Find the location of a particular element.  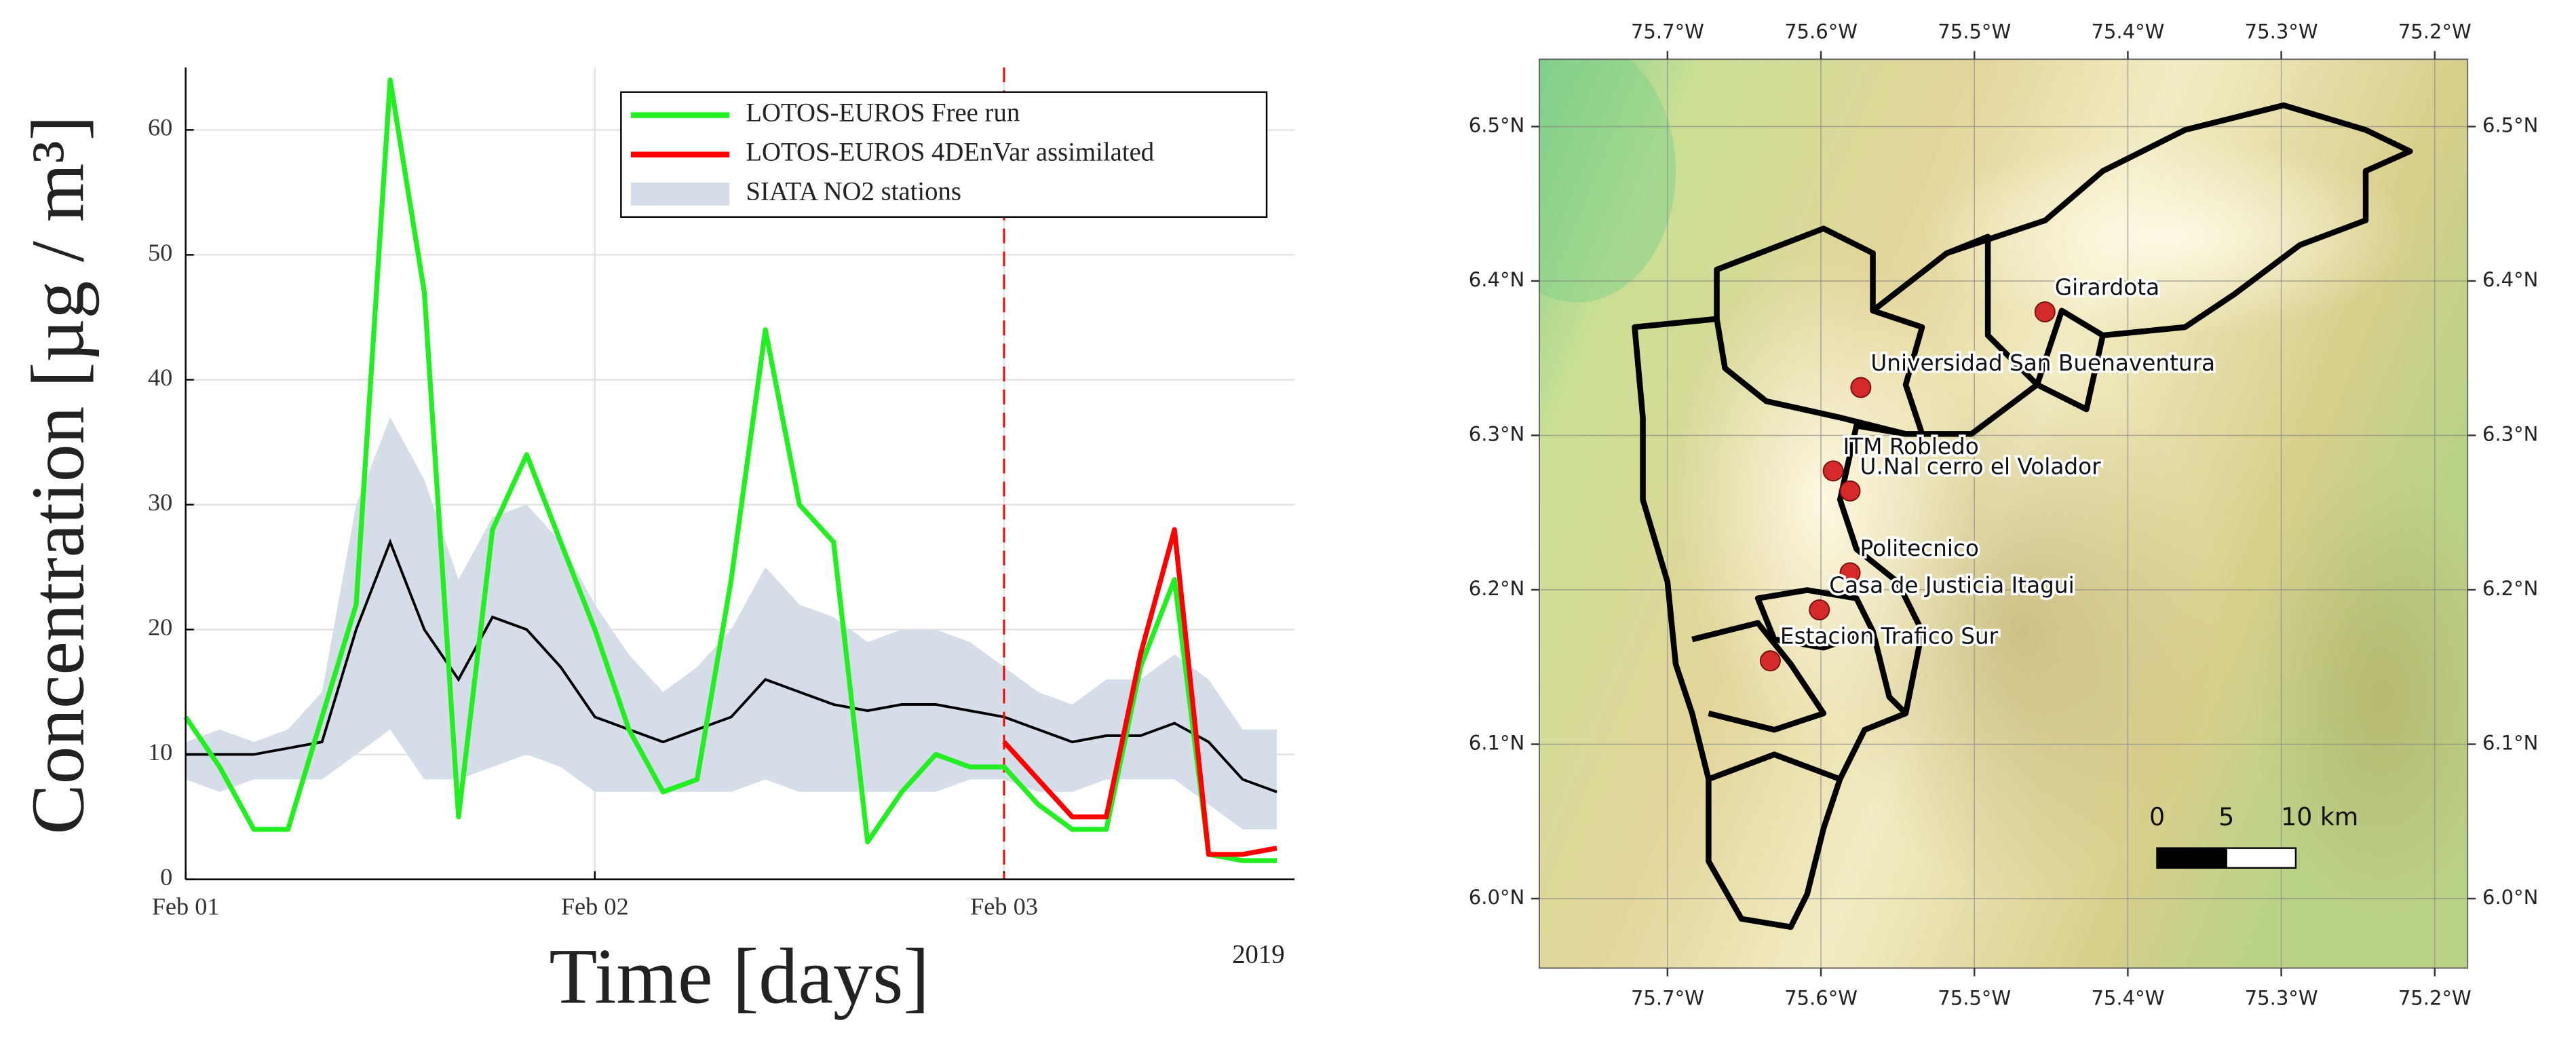

terrain-shade is located at coordinates (2359, 697).